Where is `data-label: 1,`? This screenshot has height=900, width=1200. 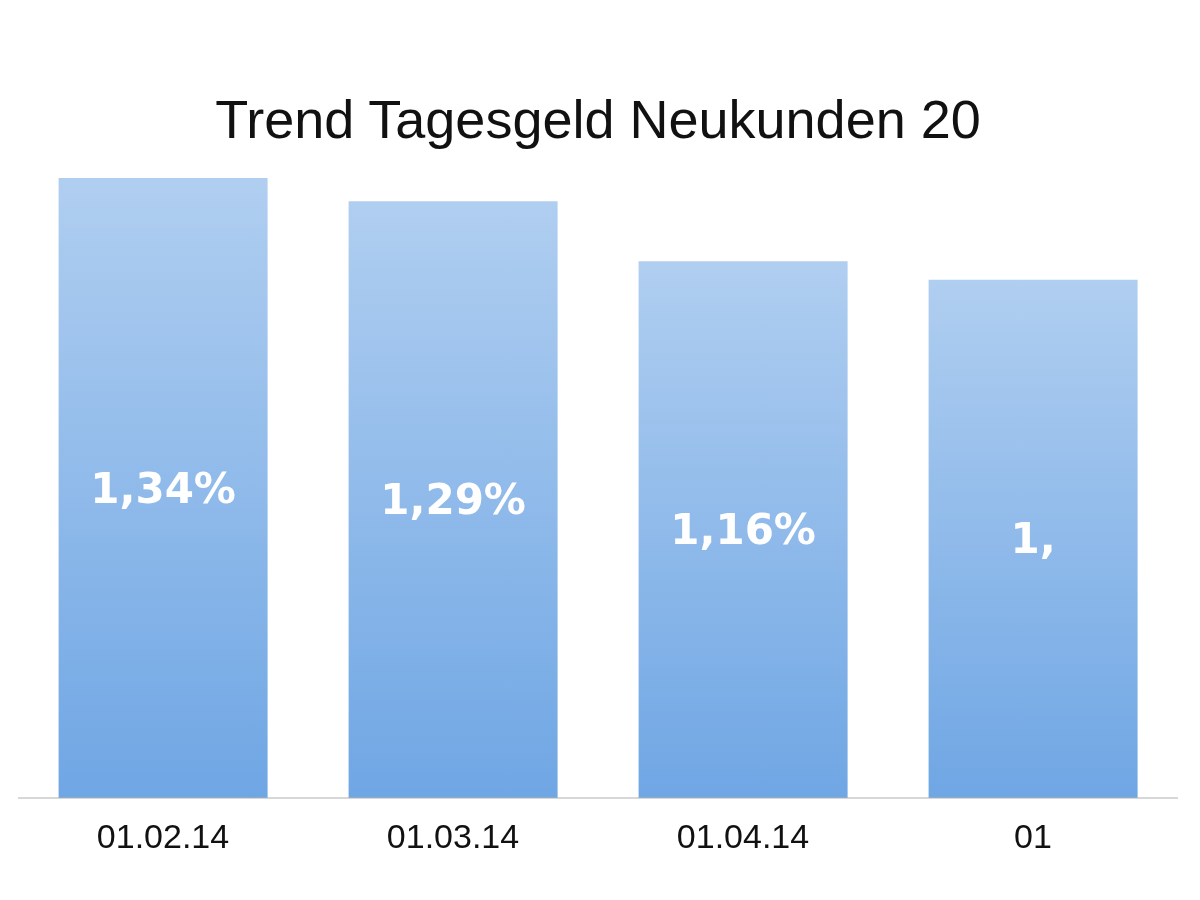 data-label: 1, is located at coordinates (1033, 539).